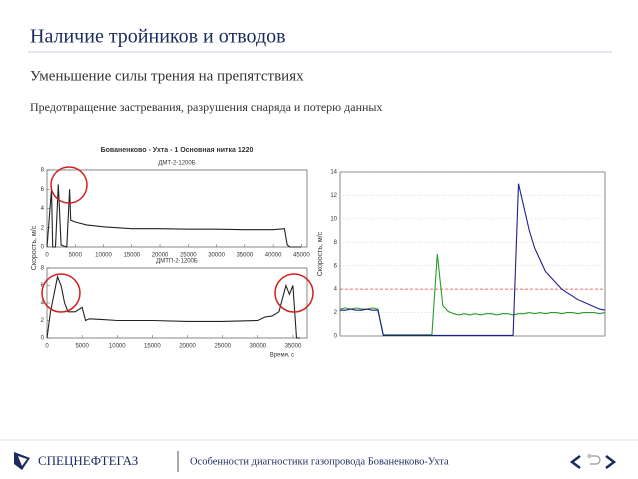 Image resolution: width=638 pixels, height=479 pixels. What do you see at coordinates (333, 219) in the screenshot?
I see `y-tick-label: 10` at bounding box center [333, 219].